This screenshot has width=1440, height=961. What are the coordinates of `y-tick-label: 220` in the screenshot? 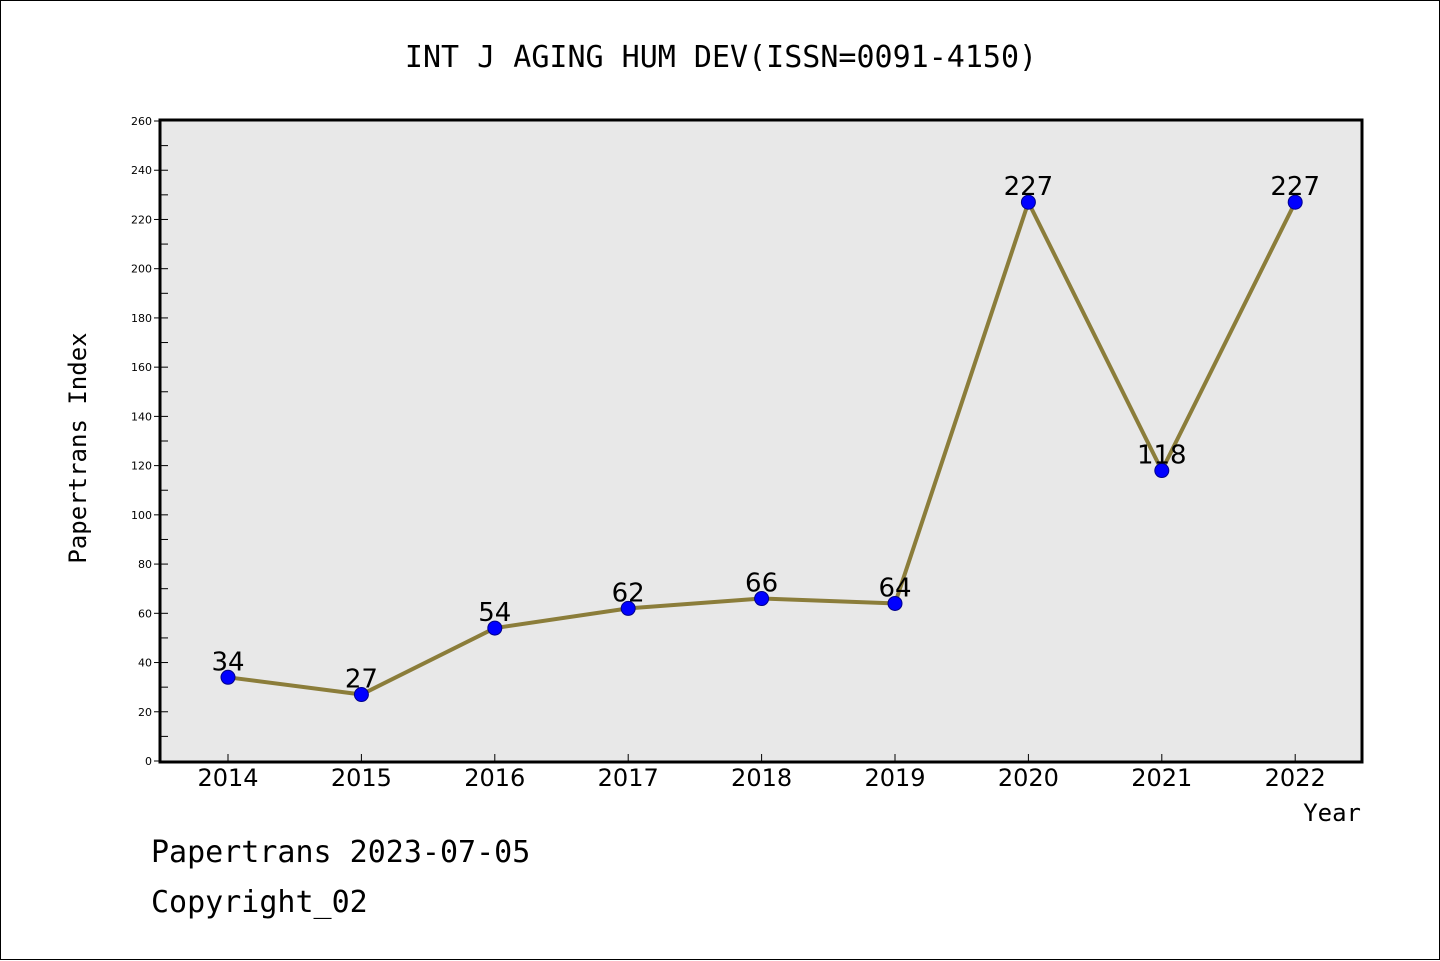 It's located at (141, 219).